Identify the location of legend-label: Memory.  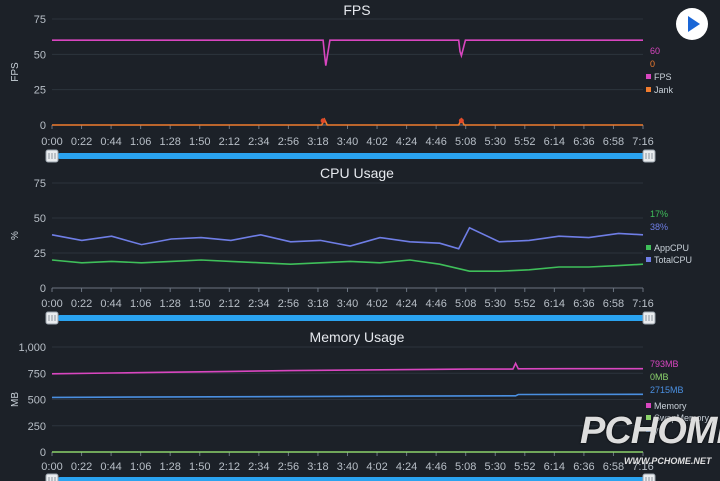
(670, 406).